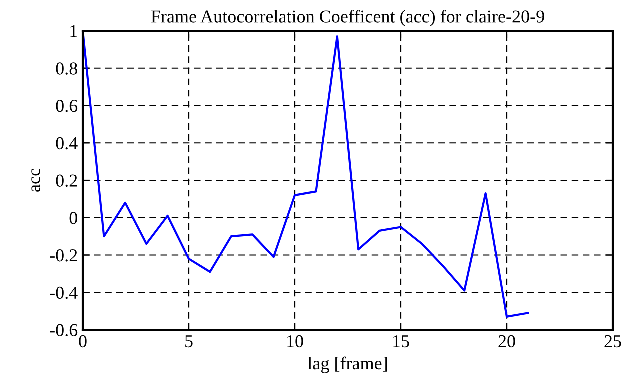  Describe the element at coordinates (67, 106) in the screenshot. I see `y-tick-label: 0.6` at that location.